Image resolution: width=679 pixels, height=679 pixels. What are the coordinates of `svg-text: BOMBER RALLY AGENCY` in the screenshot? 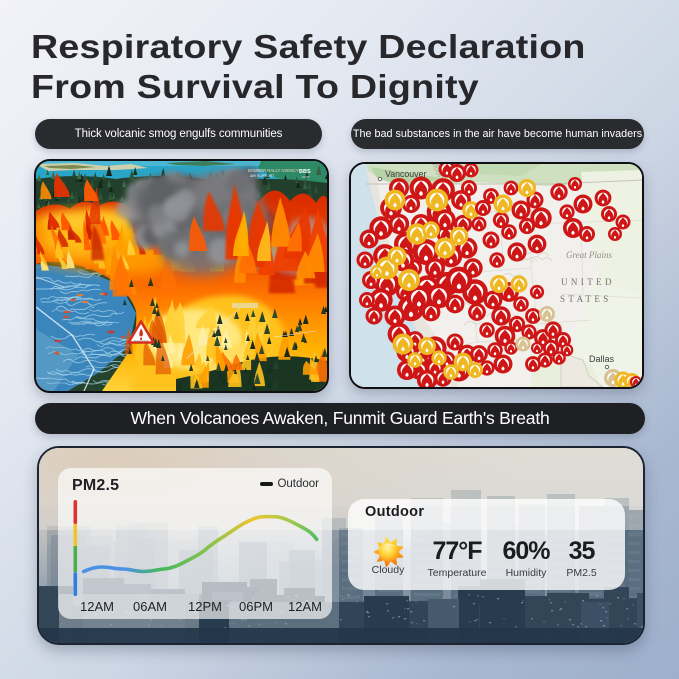 It's located at (273, 170).